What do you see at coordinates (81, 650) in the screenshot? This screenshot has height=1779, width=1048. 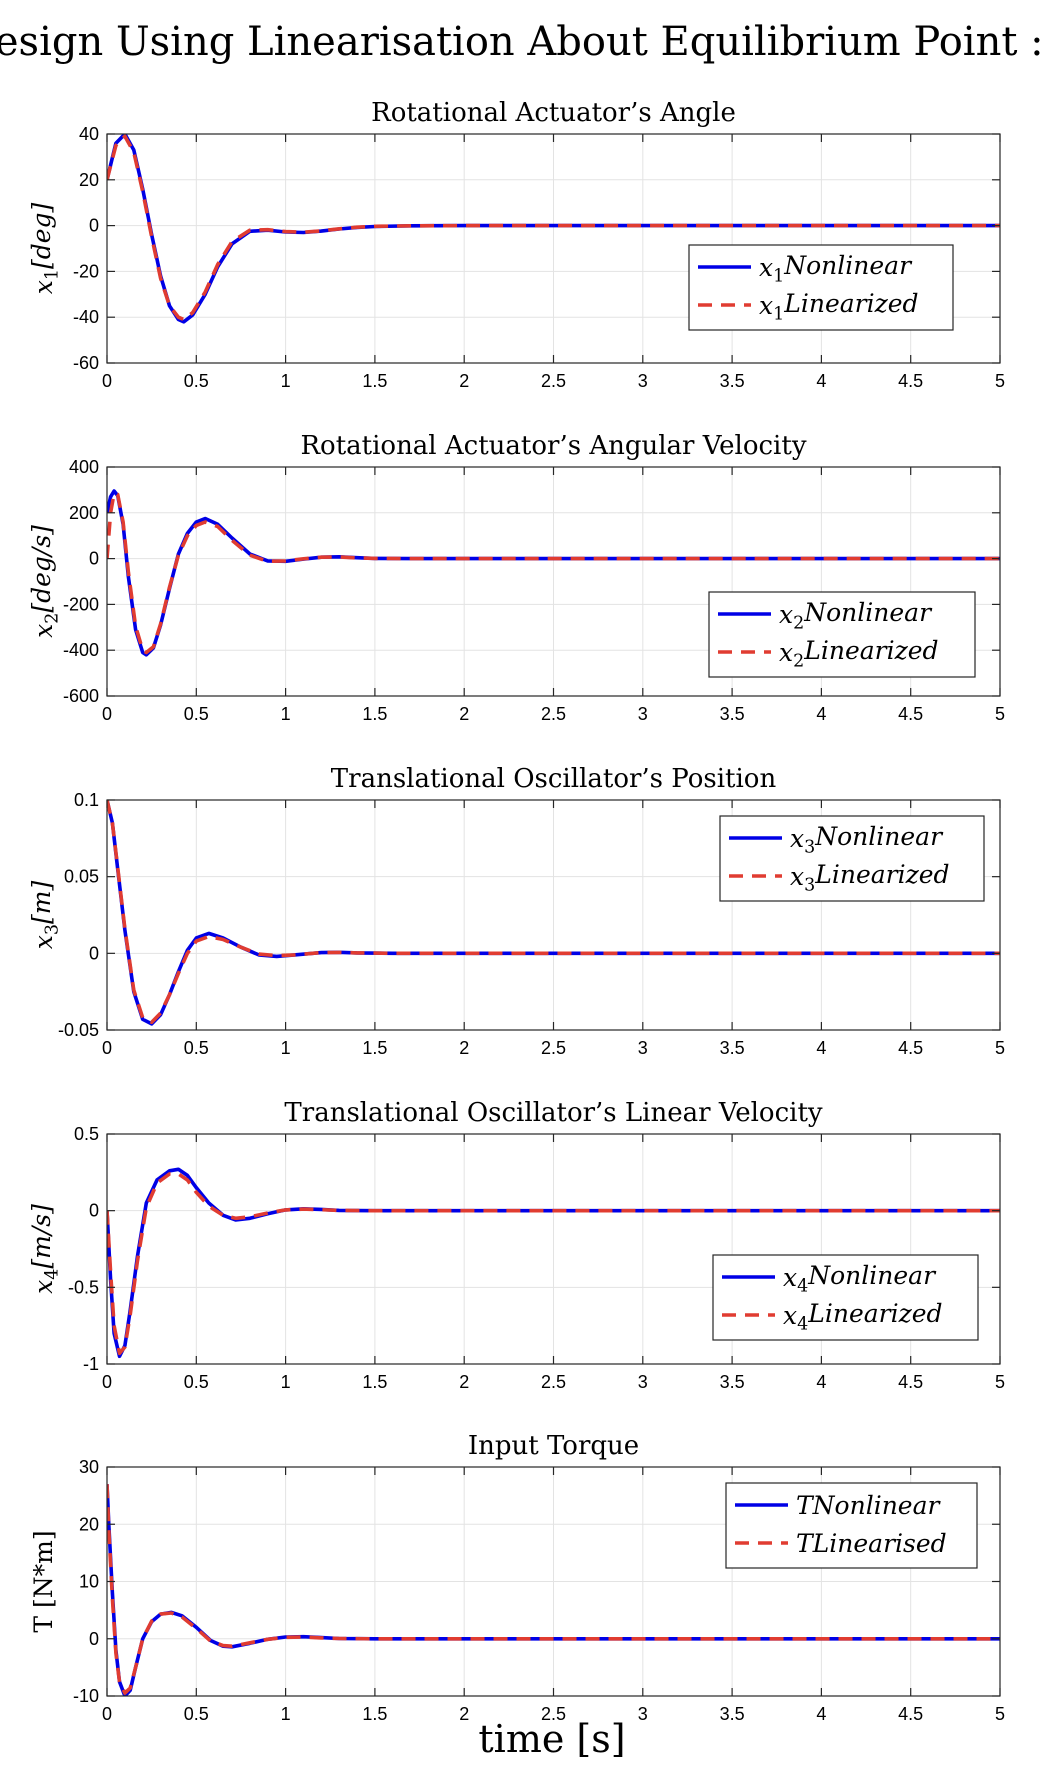 I see `y-tick-label: -400` at bounding box center [81, 650].